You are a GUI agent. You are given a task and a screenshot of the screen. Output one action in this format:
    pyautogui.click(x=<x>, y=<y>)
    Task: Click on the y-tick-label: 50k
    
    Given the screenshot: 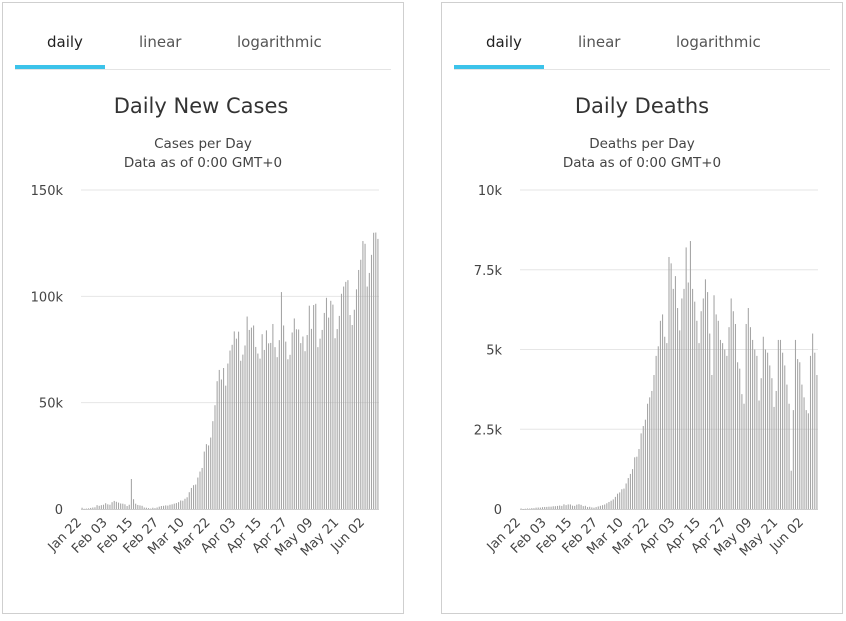 What is the action you would take?
    pyautogui.click(x=51, y=404)
    